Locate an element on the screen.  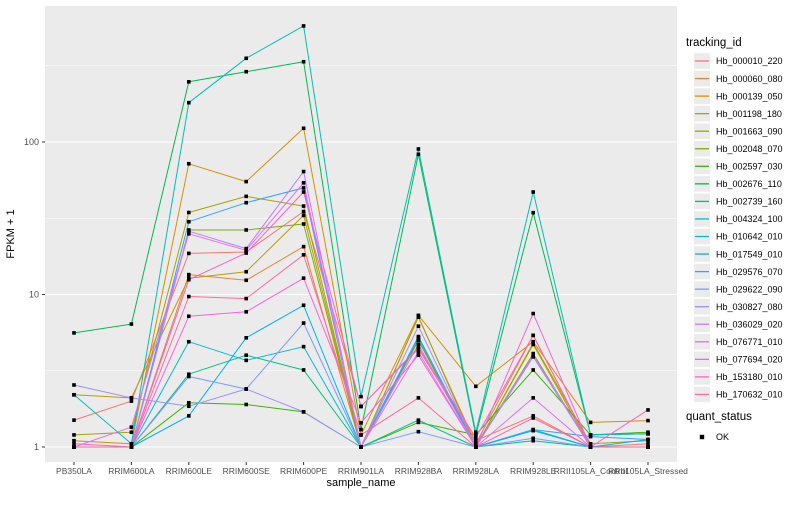
legend-entry-label: Hb_000139_050 is located at coordinates (749, 96).